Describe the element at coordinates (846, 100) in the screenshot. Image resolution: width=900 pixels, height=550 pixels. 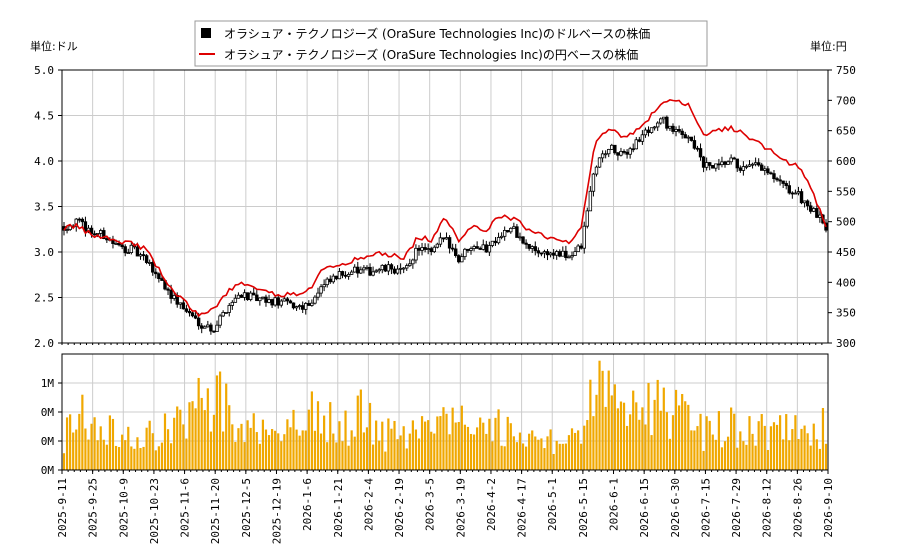
I see `jpy-tick-label: 700` at that location.